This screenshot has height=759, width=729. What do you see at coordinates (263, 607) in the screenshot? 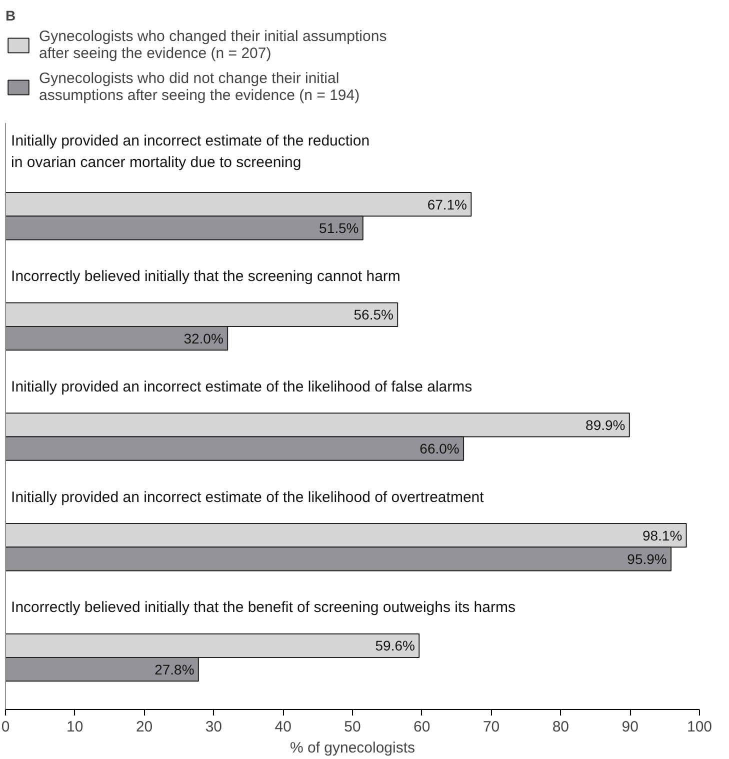
I see `y-tick-label: Incorrectly believed initially that the benefit of screening outweighs its harms` at bounding box center [263, 607].